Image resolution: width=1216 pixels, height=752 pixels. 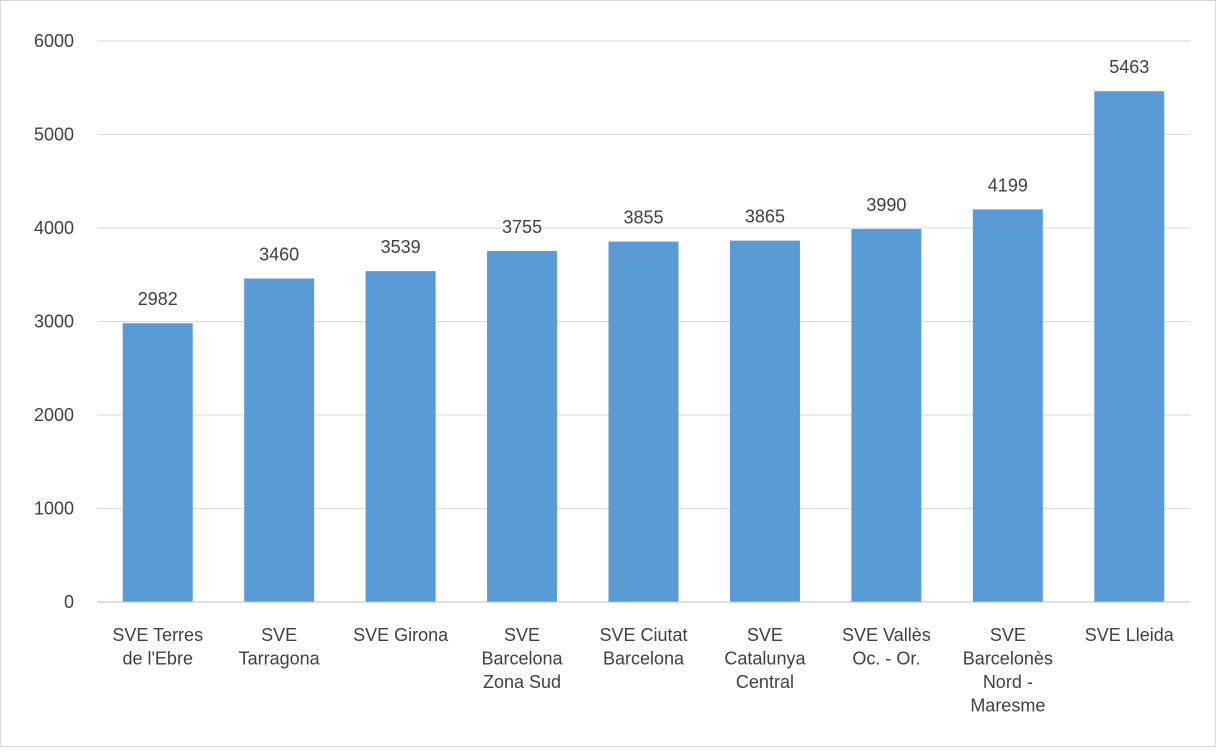 I want to click on y-tick-label: 6000, so click(x=54, y=41).